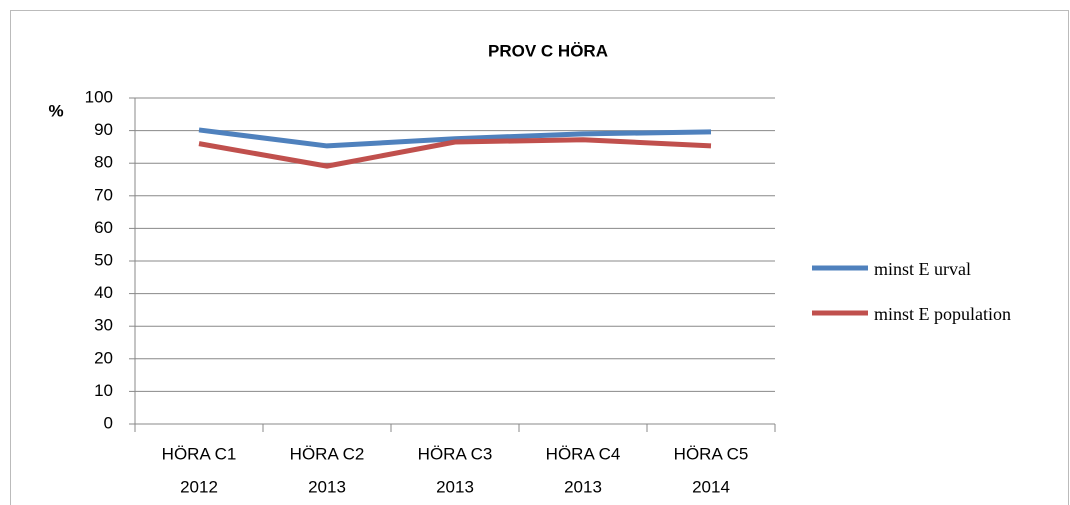 Image resolution: width=1070 pixels, height=505 pixels. What do you see at coordinates (103, 194) in the screenshot?
I see `y-tick-label: 70` at bounding box center [103, 194].